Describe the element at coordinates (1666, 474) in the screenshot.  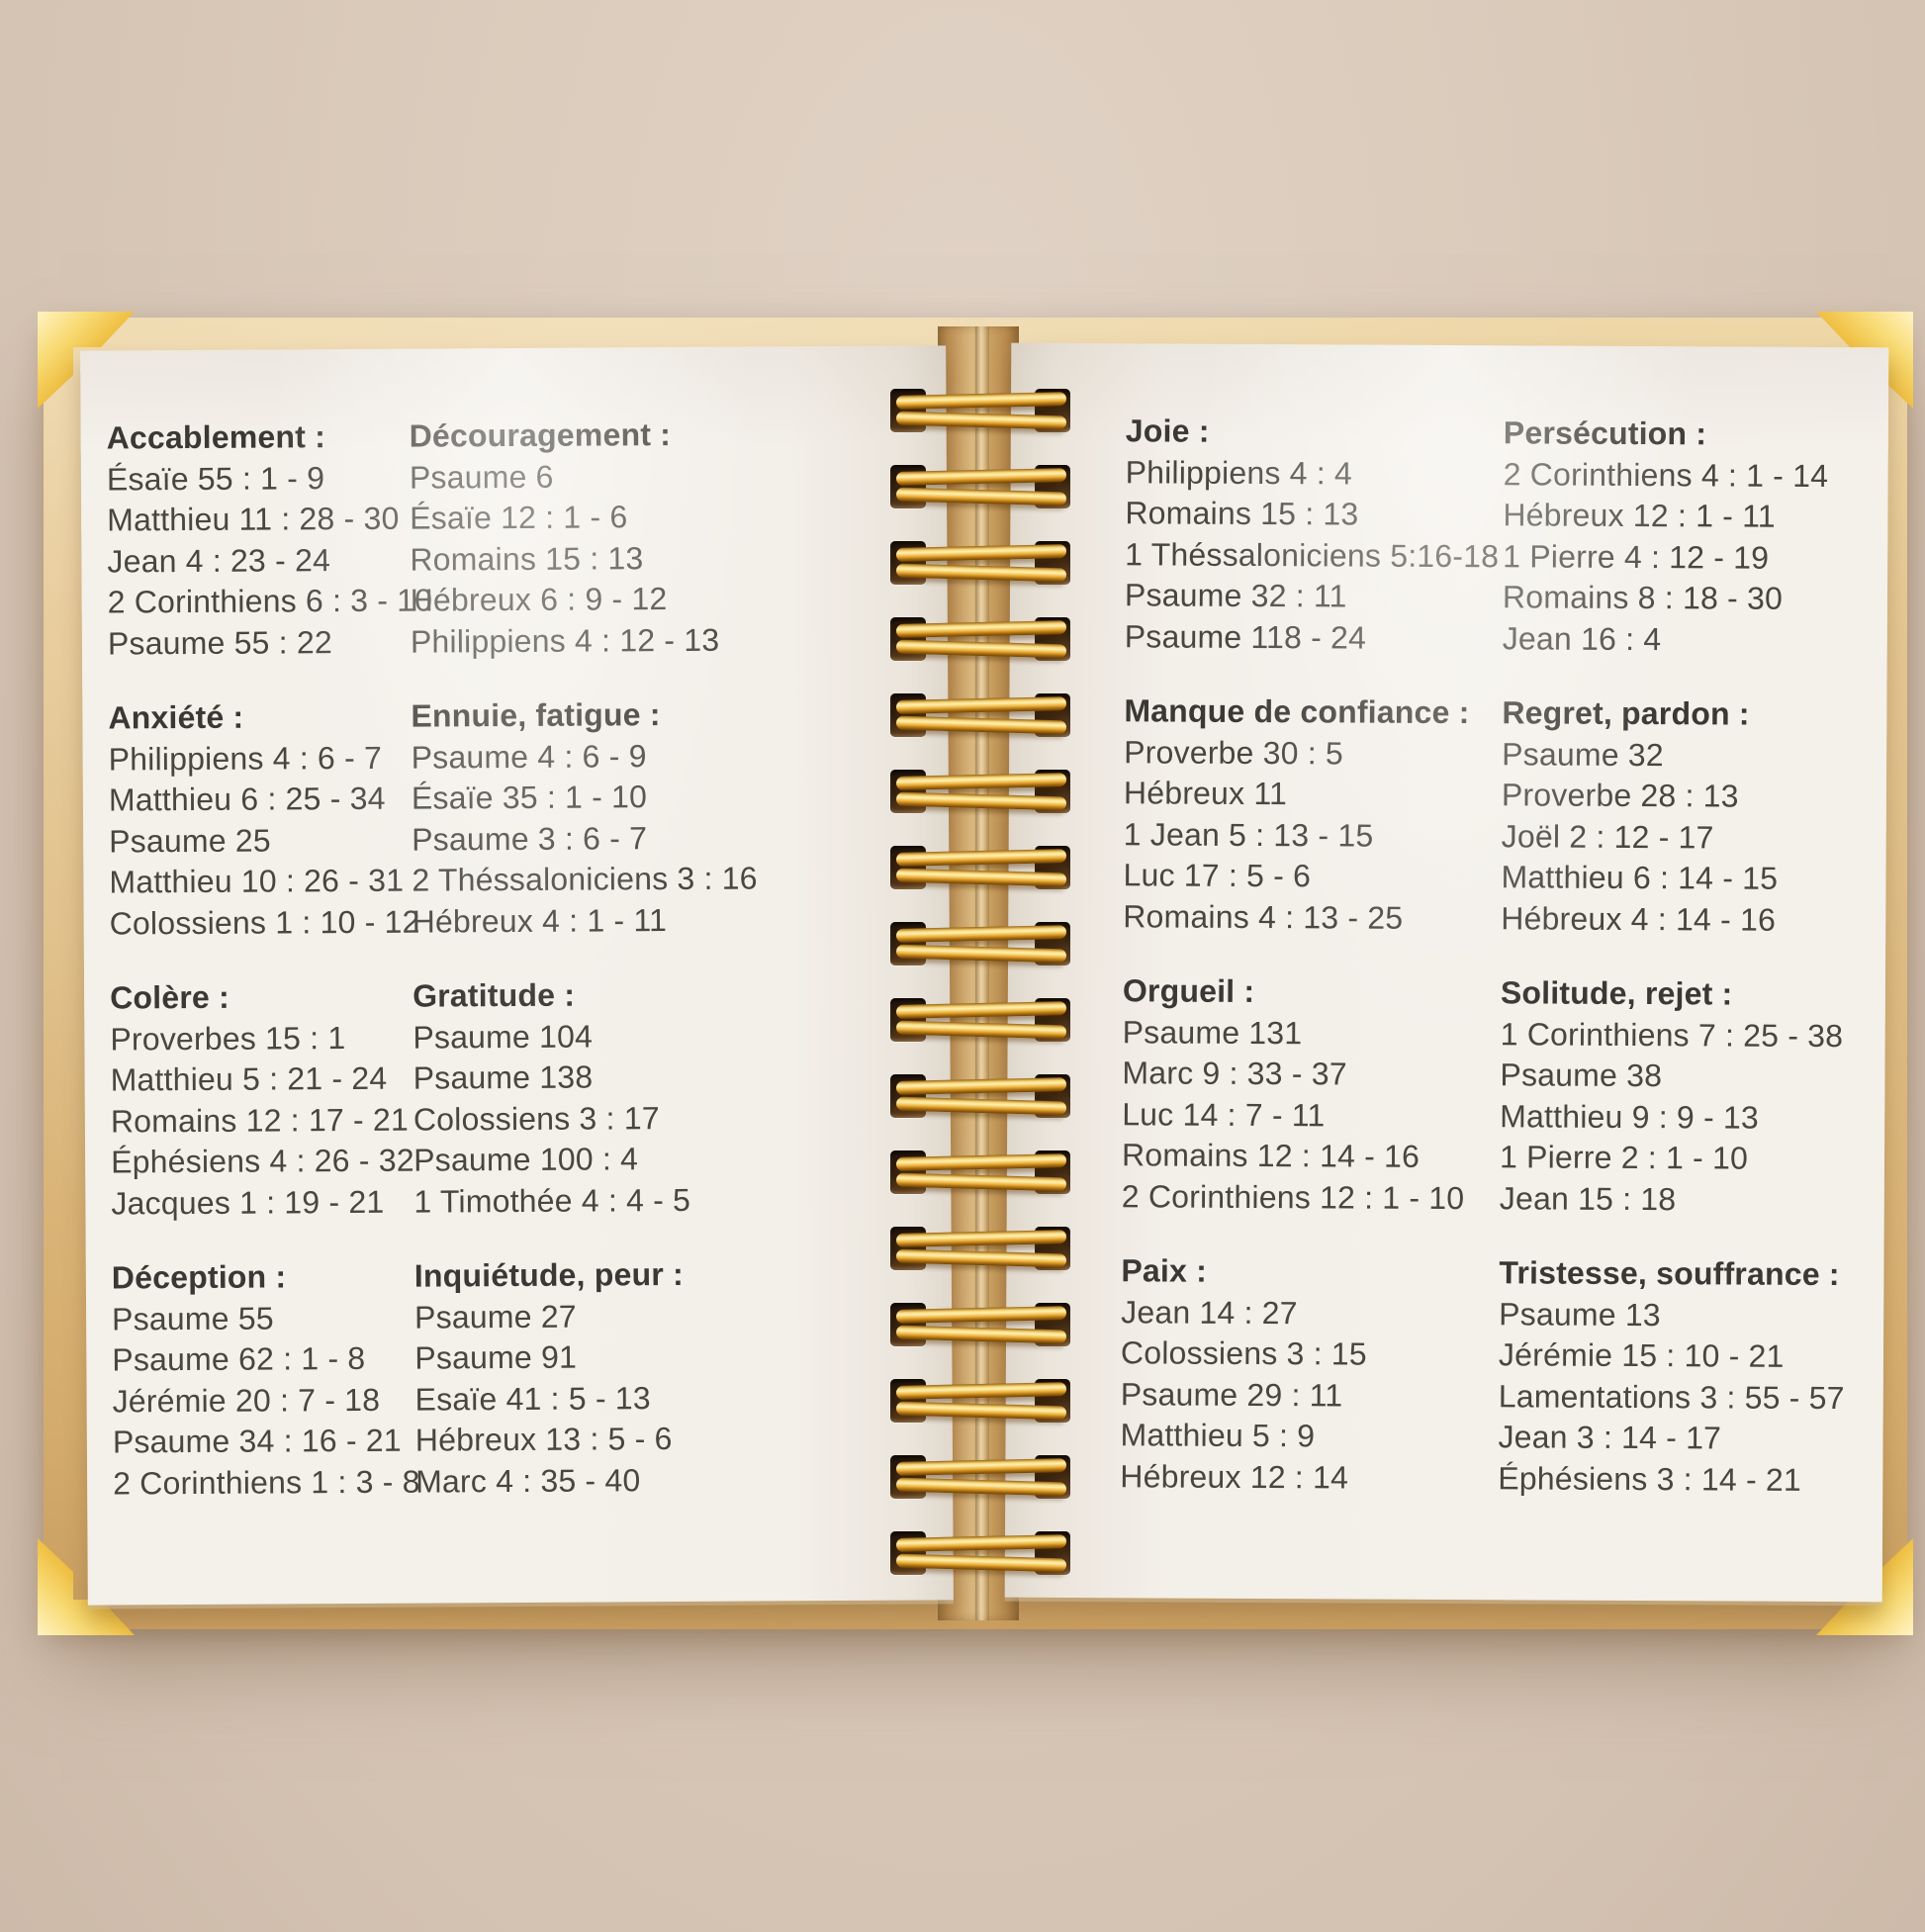
I see `verse-reference: 2 Corinthiens 4 : 1 - 14` at that location.